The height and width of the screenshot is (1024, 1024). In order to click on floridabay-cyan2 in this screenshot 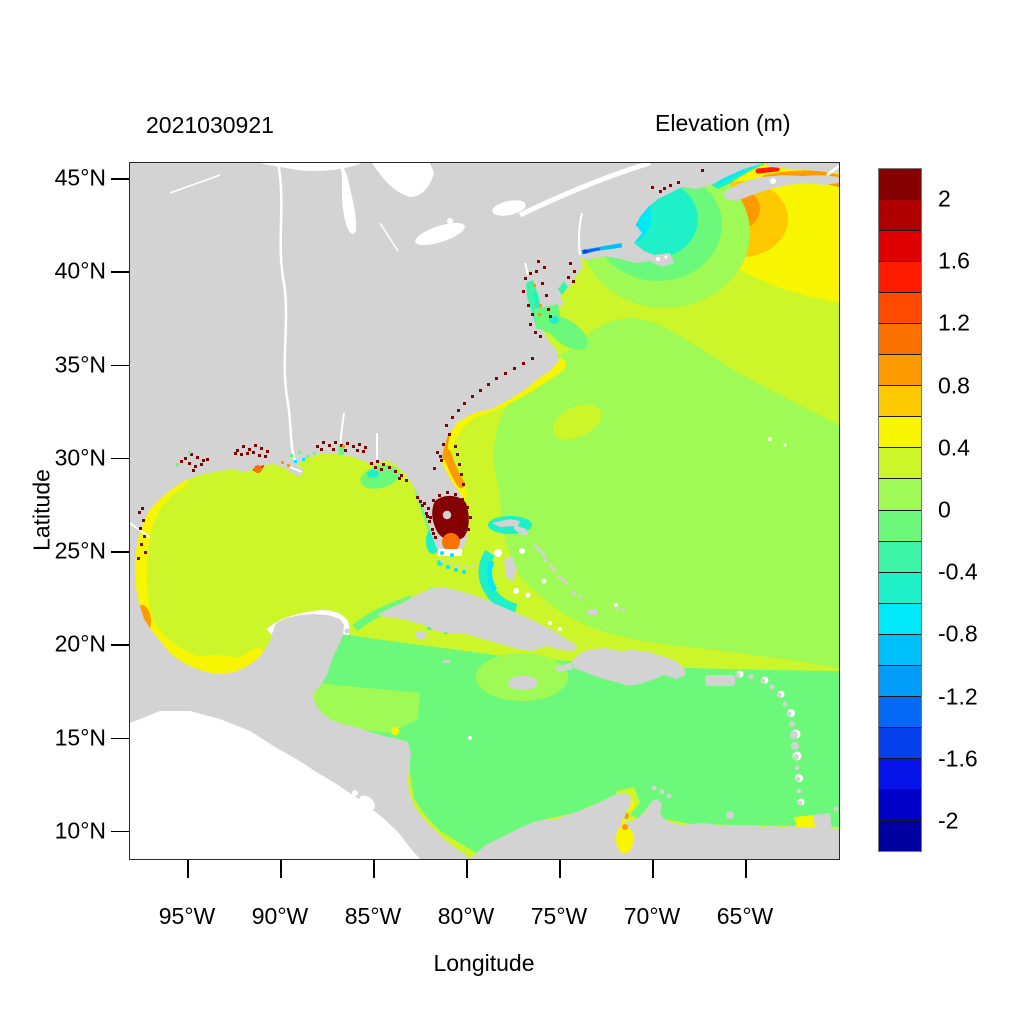, I will do `click(452, 555)`.